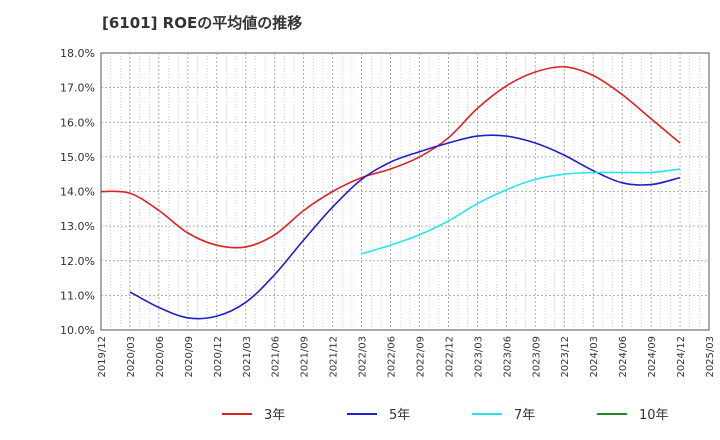  Describe the element at coordinates (710, 357) in the screenshot. I see `x-tick-label: 2025/03` at that location.